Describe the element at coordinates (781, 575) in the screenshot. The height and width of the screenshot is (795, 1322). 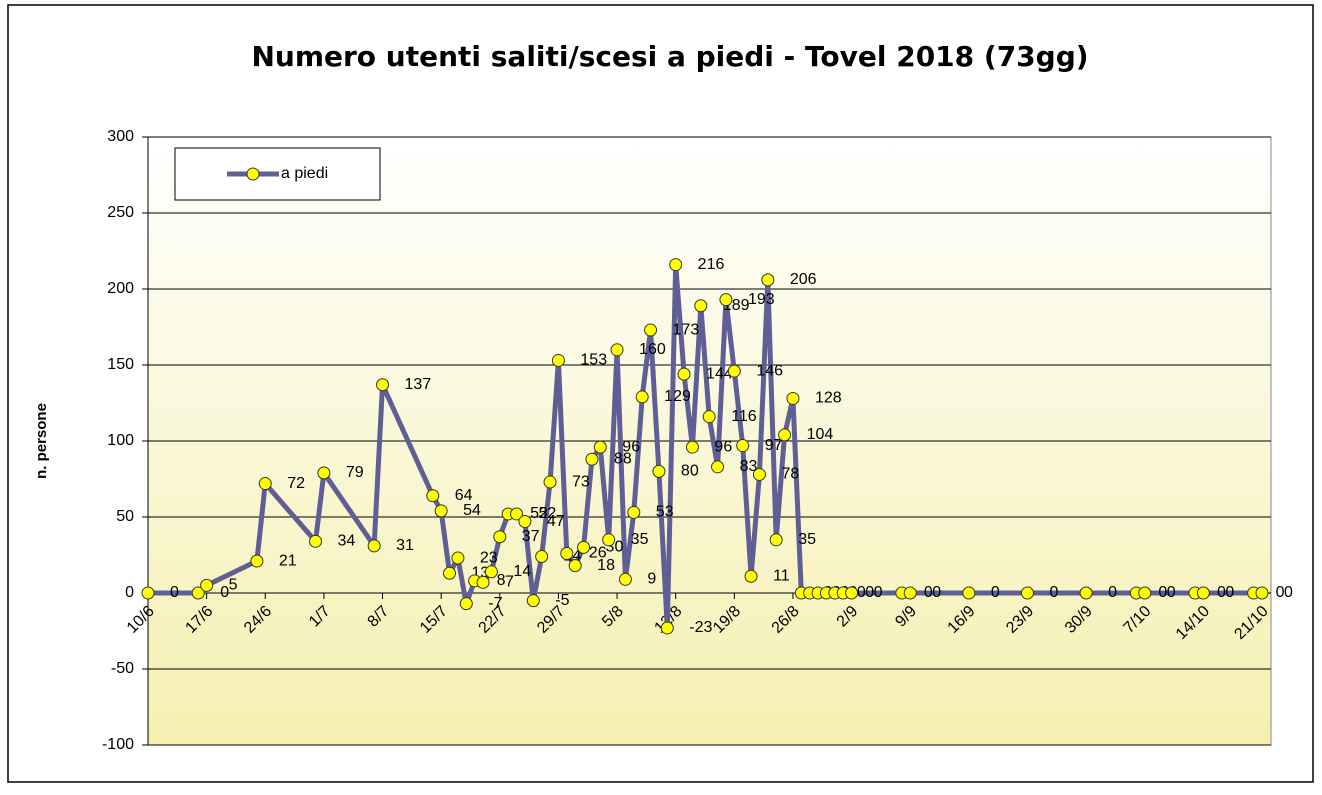
I see `data-label: 11` at that location.